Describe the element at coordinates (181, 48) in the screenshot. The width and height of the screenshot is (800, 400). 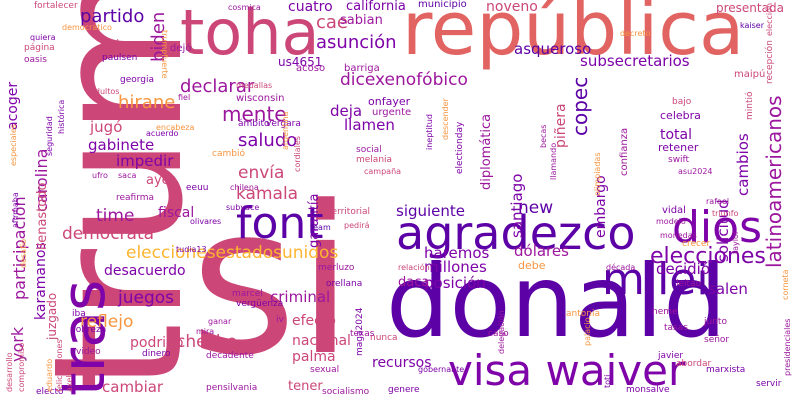
I see `word-dejo: dejó` at that location.